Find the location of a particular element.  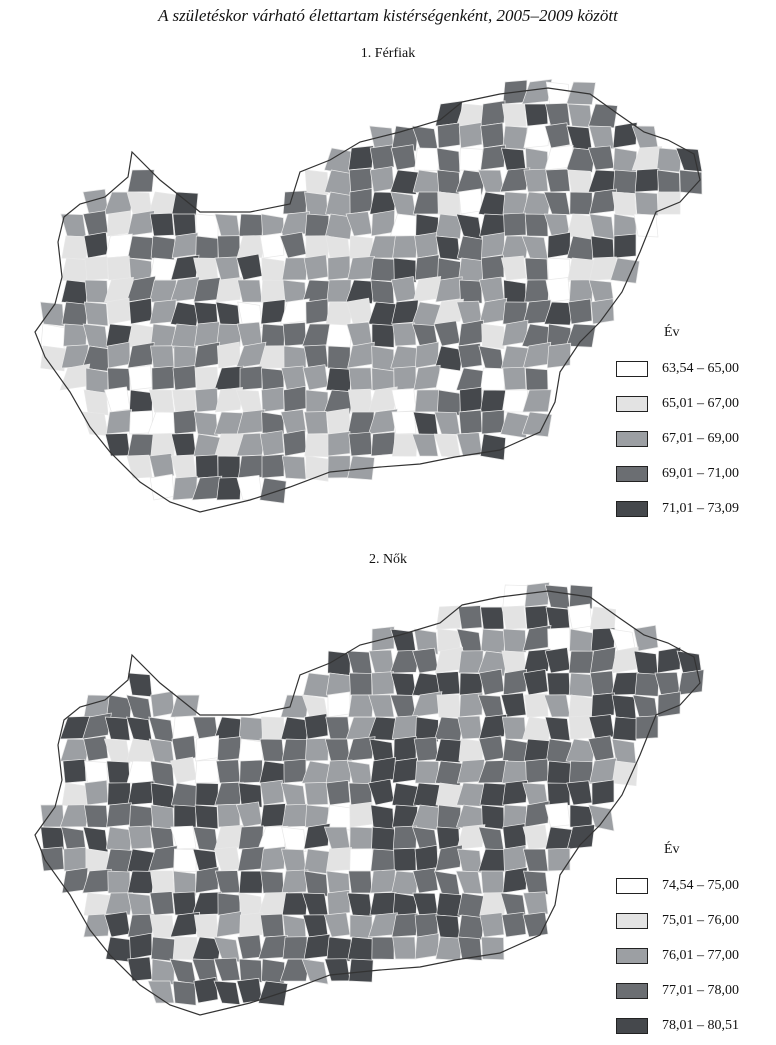

legend-label: 71,01 – 73,09 is located at coordinates (700, 508).